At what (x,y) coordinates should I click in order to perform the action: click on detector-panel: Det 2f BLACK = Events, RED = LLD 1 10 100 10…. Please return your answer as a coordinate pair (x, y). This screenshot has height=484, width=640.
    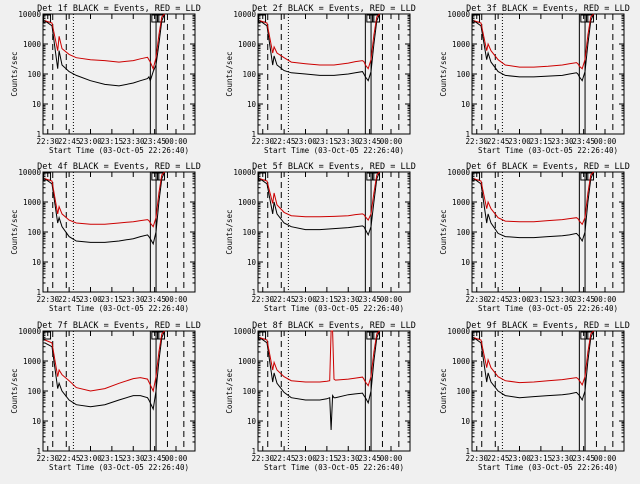
    Looking at the image, I should click on (320, 79).